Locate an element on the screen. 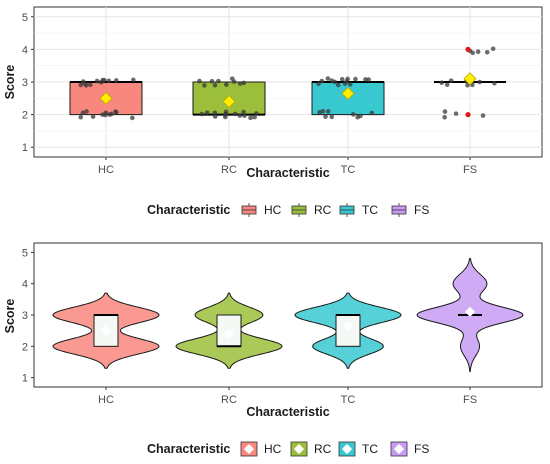 The width and height of the screenshot is (550, 464). legend-key-tc is located at coordinates (347, 210).